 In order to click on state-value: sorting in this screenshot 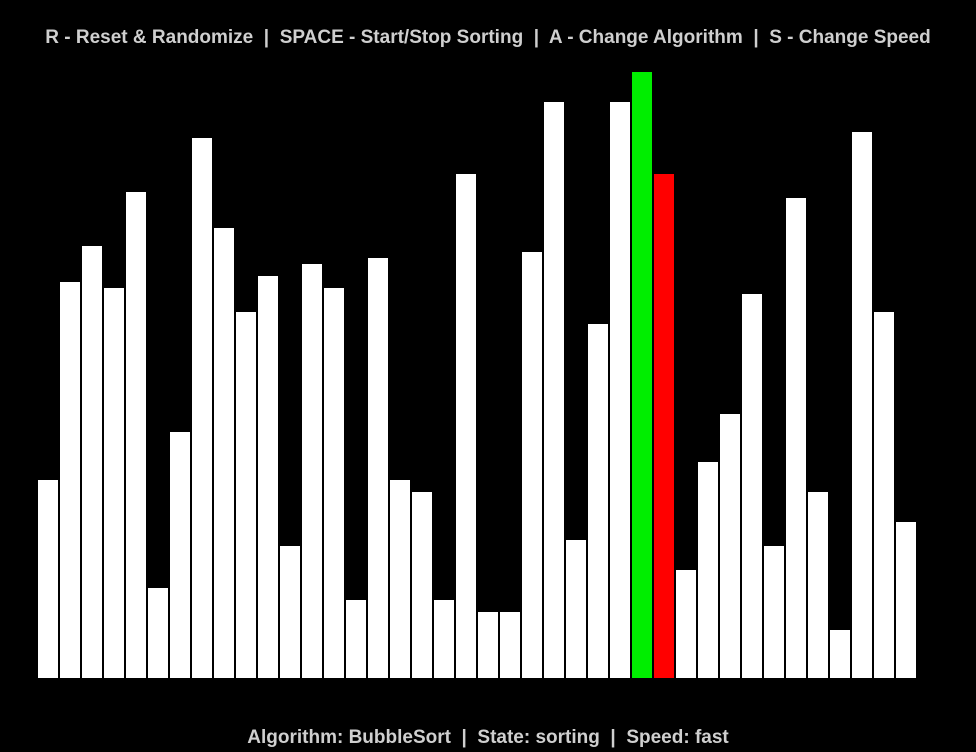, I will do `click(567, 737)`.